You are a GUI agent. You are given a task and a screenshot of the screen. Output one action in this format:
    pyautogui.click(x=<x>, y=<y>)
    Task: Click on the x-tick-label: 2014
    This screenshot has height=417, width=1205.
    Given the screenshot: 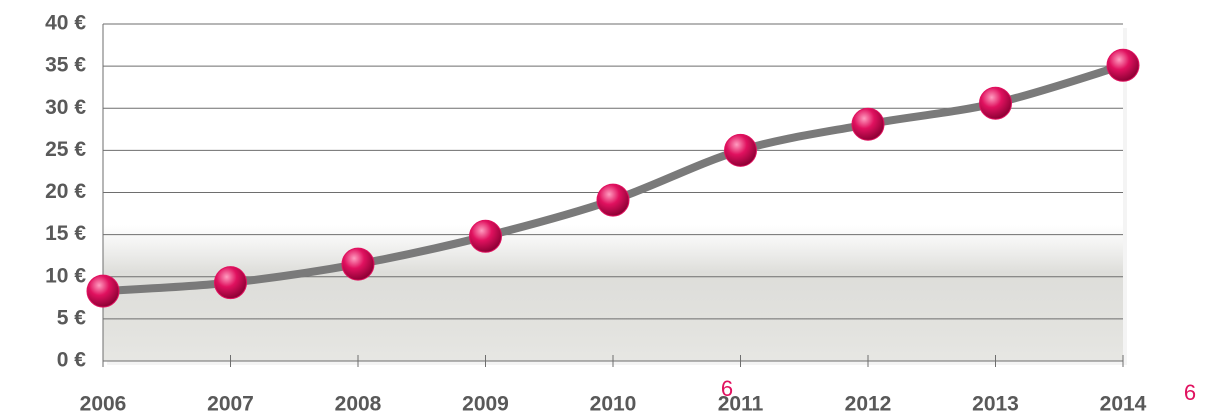 What is the action you would take?
    pyautogui.click(x=1123, y=404)
    